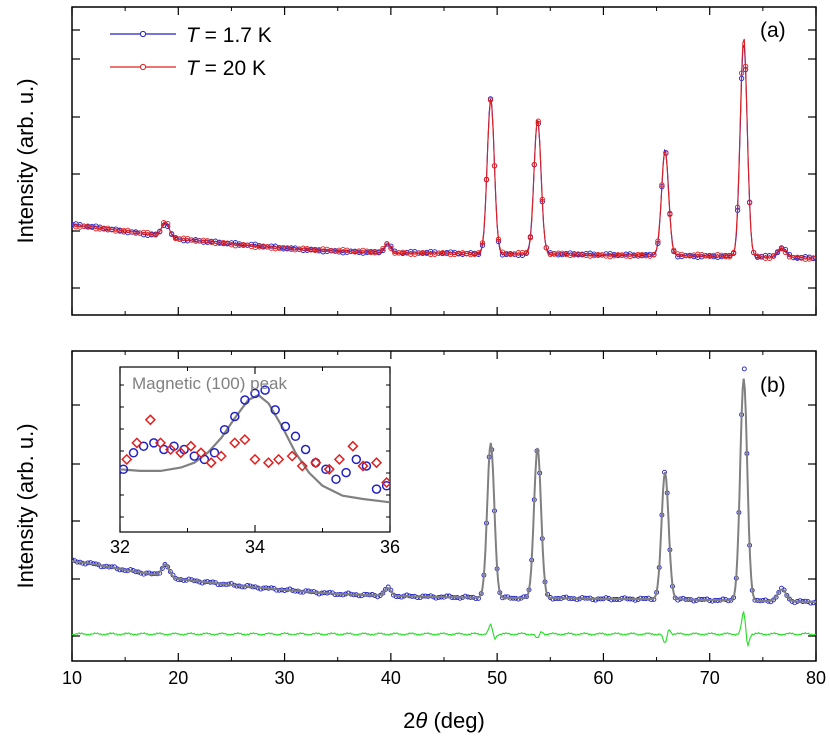 The image size is (830, 743). Describe the element at coordinates (285, 678) in the screenshot. I see `x-tick-label: 30` at that location.